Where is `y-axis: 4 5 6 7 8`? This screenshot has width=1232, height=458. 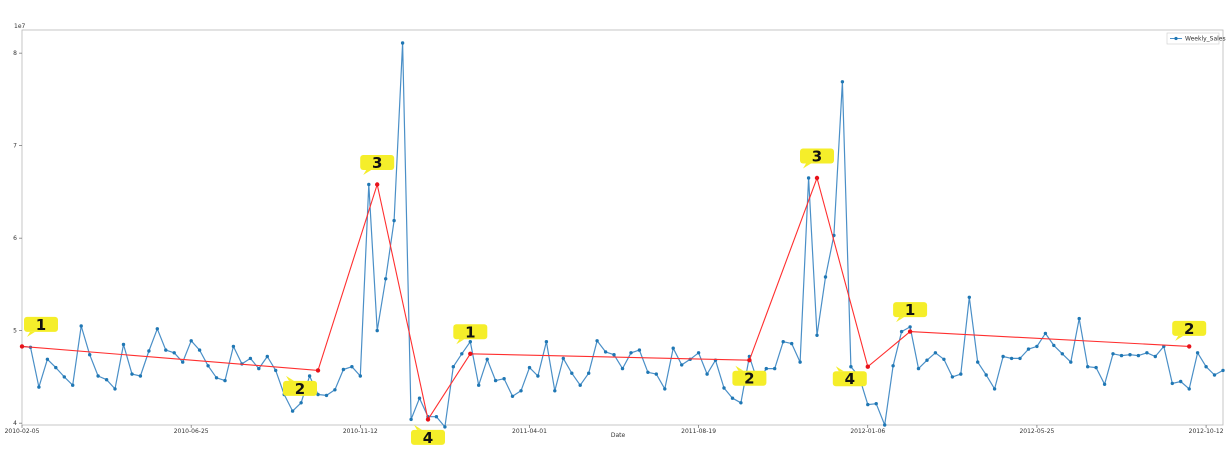
y-axis: 4 5 6 7 8 is located at coordinates (17, 238).